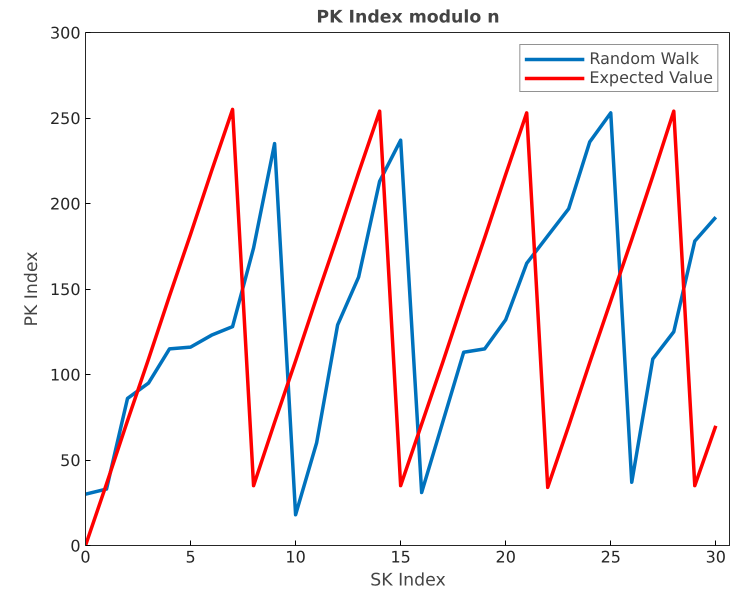 This screenshot has height=605, width=730. I want to click on chart-title: PK Index modulo n, so click(408, 18).